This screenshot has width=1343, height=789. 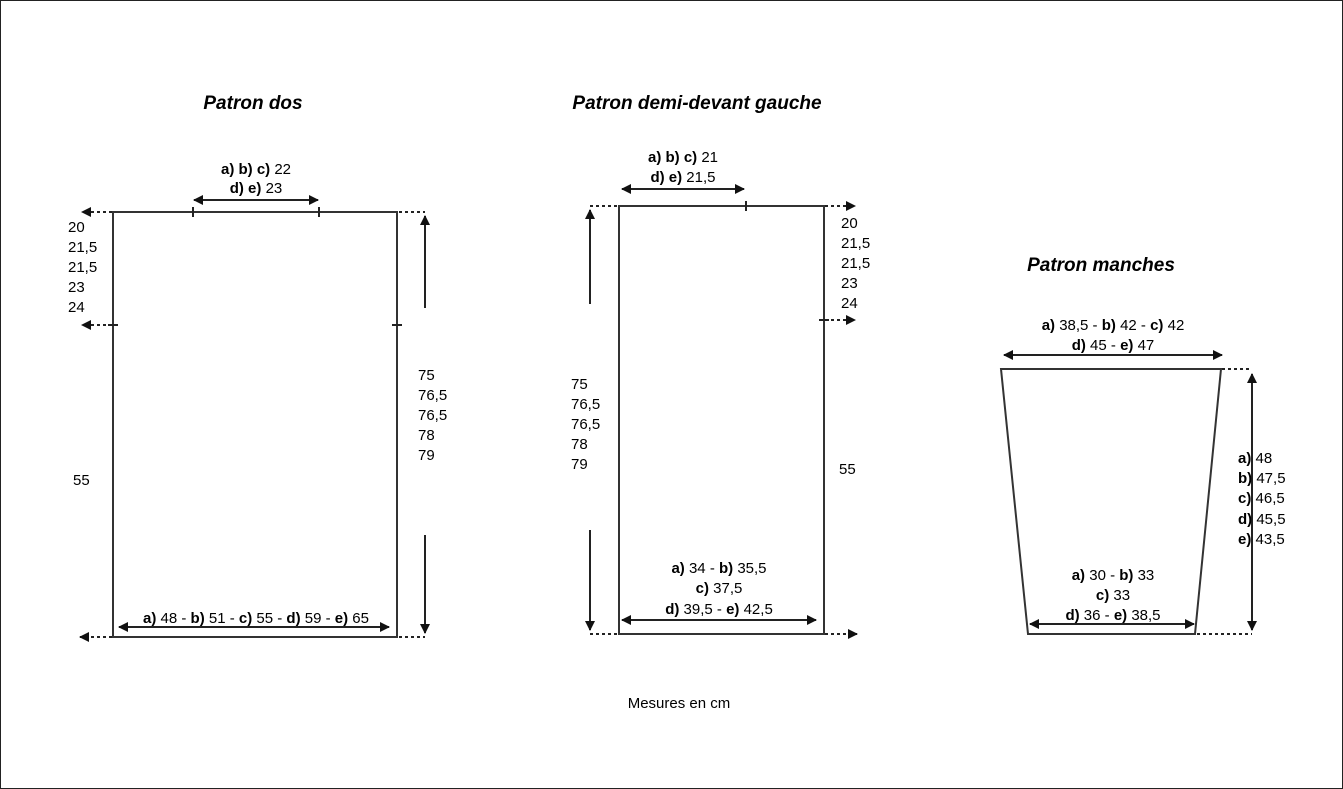 What do you see at coordinates (1111, 501) in the screenshot?
I see `sleeve-pattern-outline` at bounding box center [1111, 501].